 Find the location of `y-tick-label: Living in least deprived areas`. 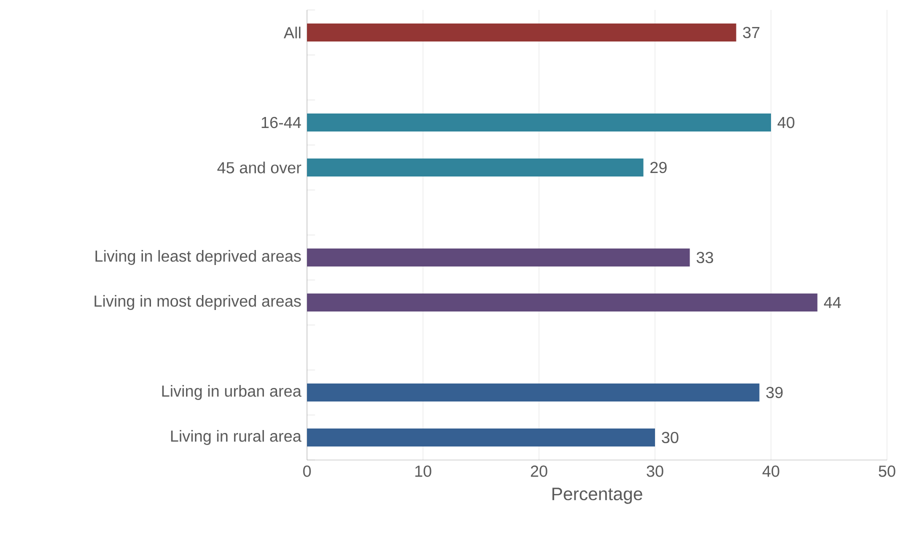

y-tick-label: Living in least deprived areas is located at coordinates (198, 257).